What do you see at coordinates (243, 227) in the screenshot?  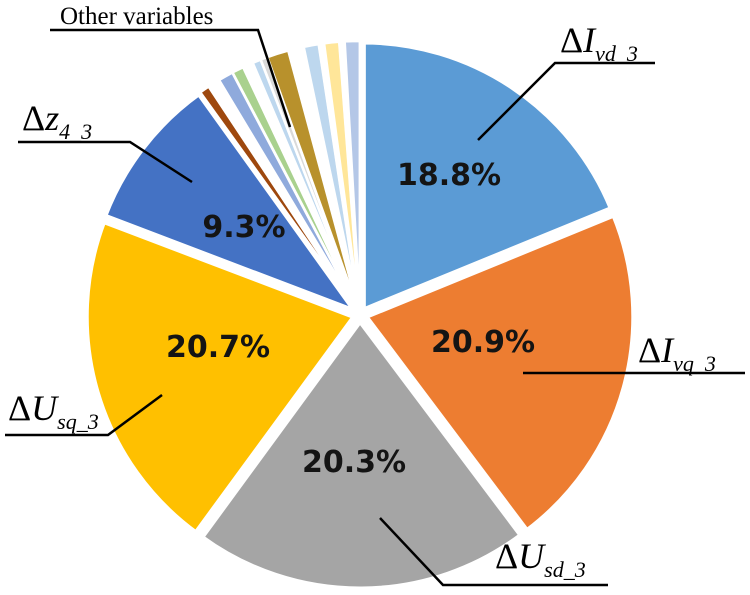 I see `pct-label-z4: 9.3%` at bounding box center [243, 227].